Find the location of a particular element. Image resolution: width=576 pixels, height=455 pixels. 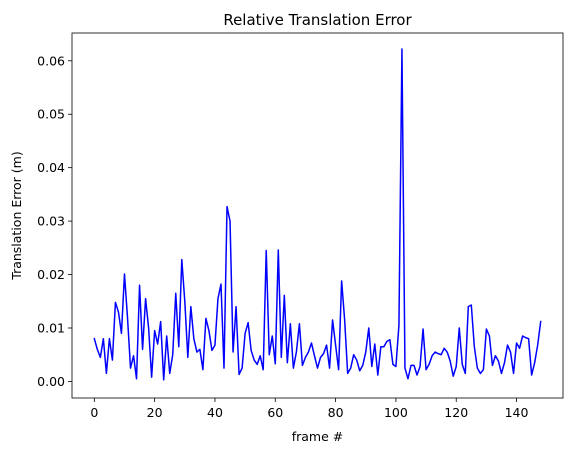

y-tick-label: 0.01 is located at coordinates (51, 327).